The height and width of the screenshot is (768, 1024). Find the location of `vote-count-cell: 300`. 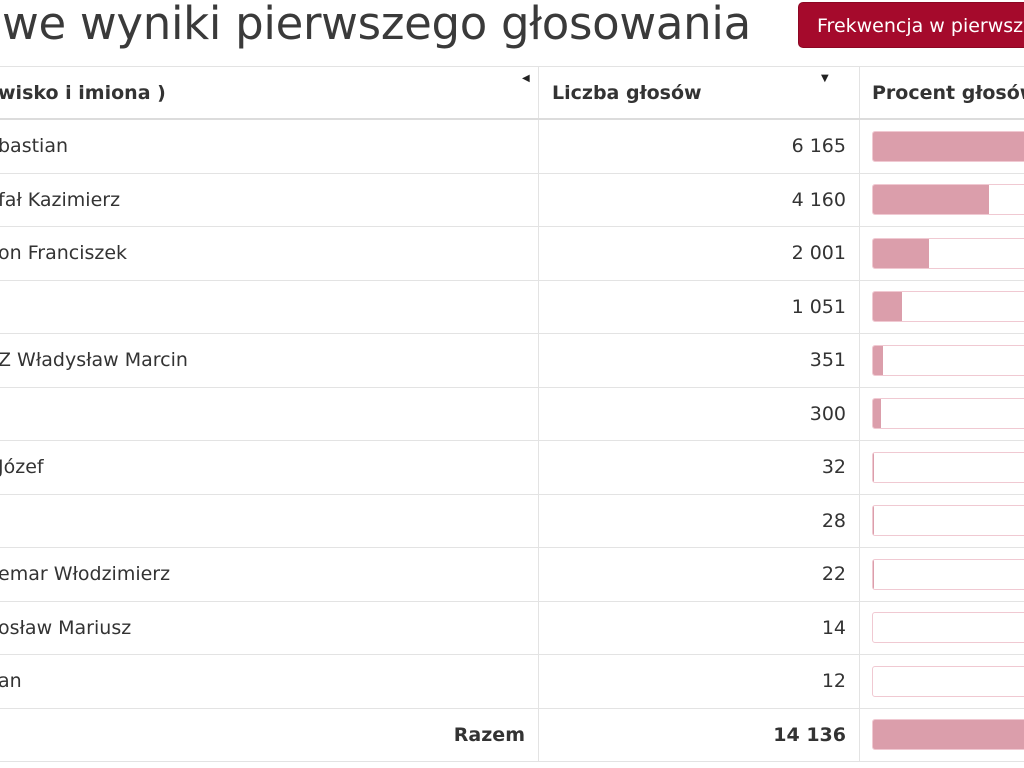

vote-count-cell: 300 is located at coordinates (698, 413).